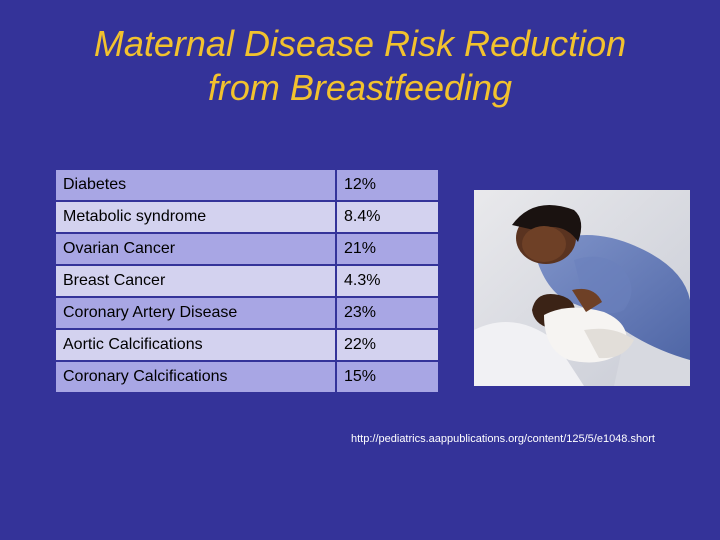 The image size is (720, 540). I want to click on reduction-cell: 23%, so click(387, 313).